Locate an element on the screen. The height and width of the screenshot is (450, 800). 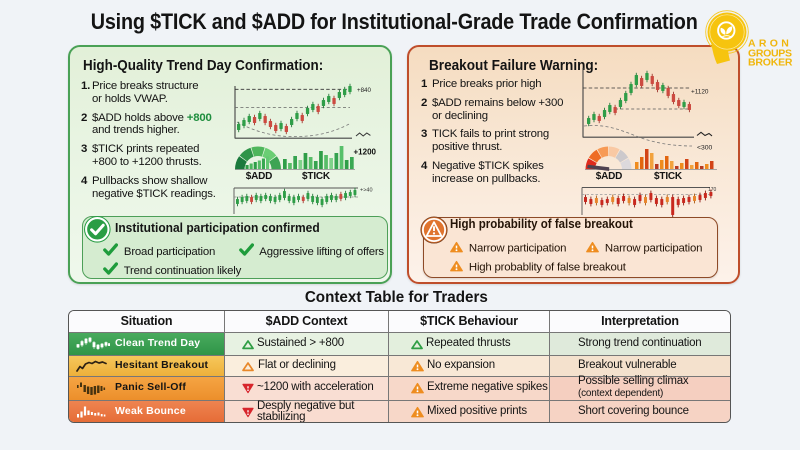
svg-text: +1120 is located at coordinates (700, 92).